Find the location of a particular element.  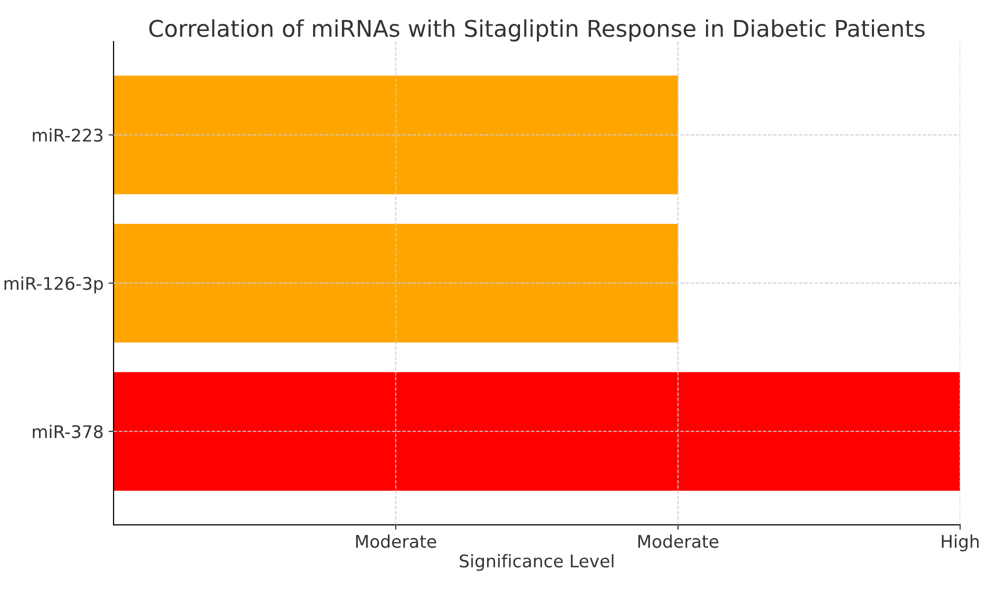

chart-title: Correlation of miRNAs with Sitagliptin Response in Diabetic Patients is located at coordinates (537, 30).